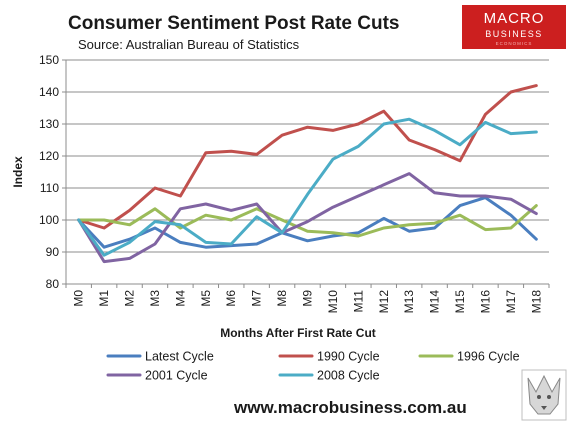 This screenshot has height=428, width=576. I want to click on x-tick-label: M13, so click(409, 302).